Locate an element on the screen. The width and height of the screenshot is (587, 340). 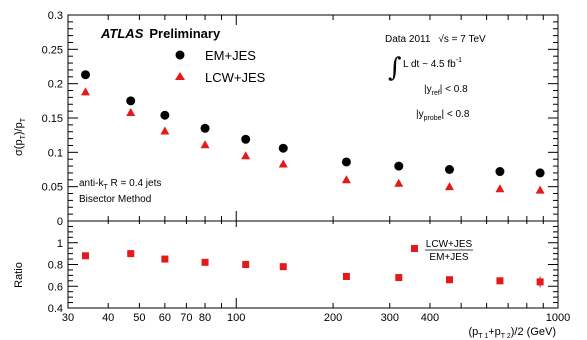
ratio-error-bars is located at coordinates (312, 270).